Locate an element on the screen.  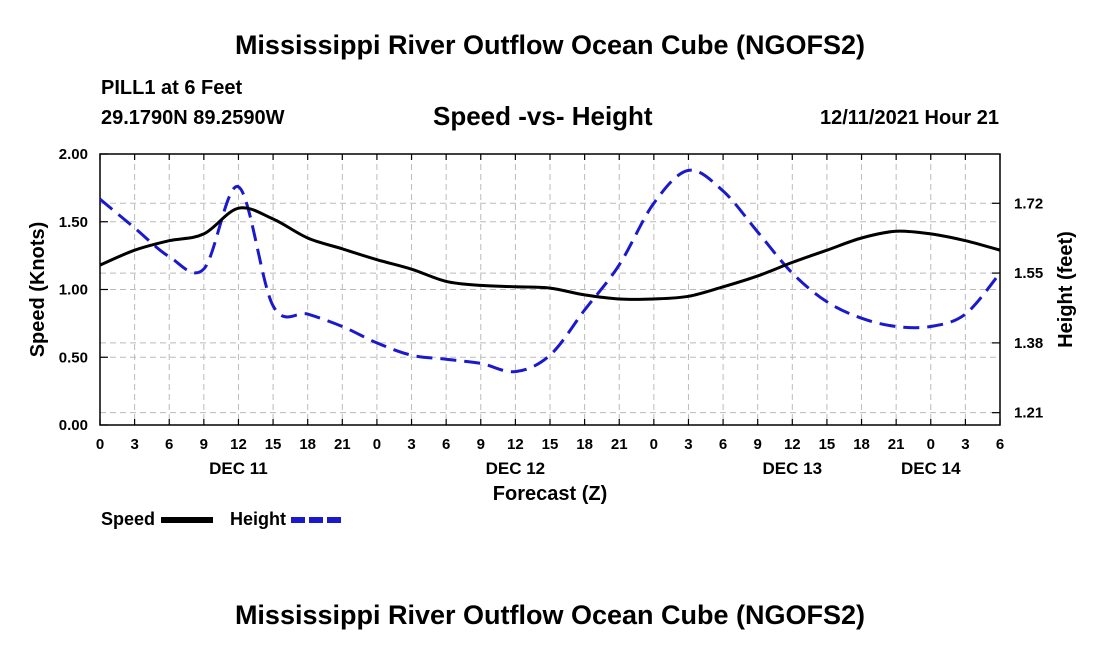
station-coords: 29.1790N 89.2590W is located at coordinates (193, 118).